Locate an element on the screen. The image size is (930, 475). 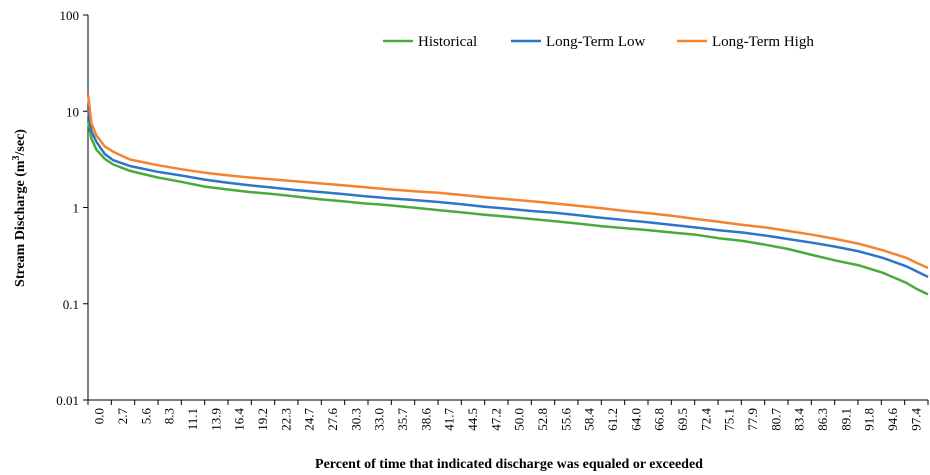
y-axis-title-tail: /sec) is located at coordinates (20, 143).